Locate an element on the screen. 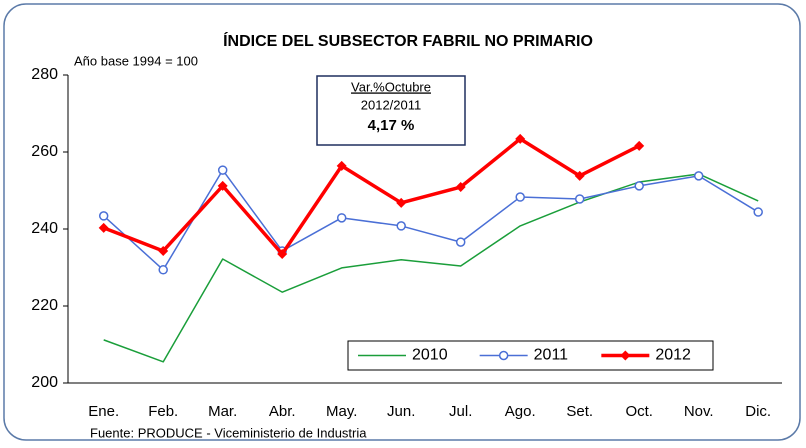 The width and height of the screenshot is (806, 448). x-tick-label: Abr. is located at coordinates (282, 411).